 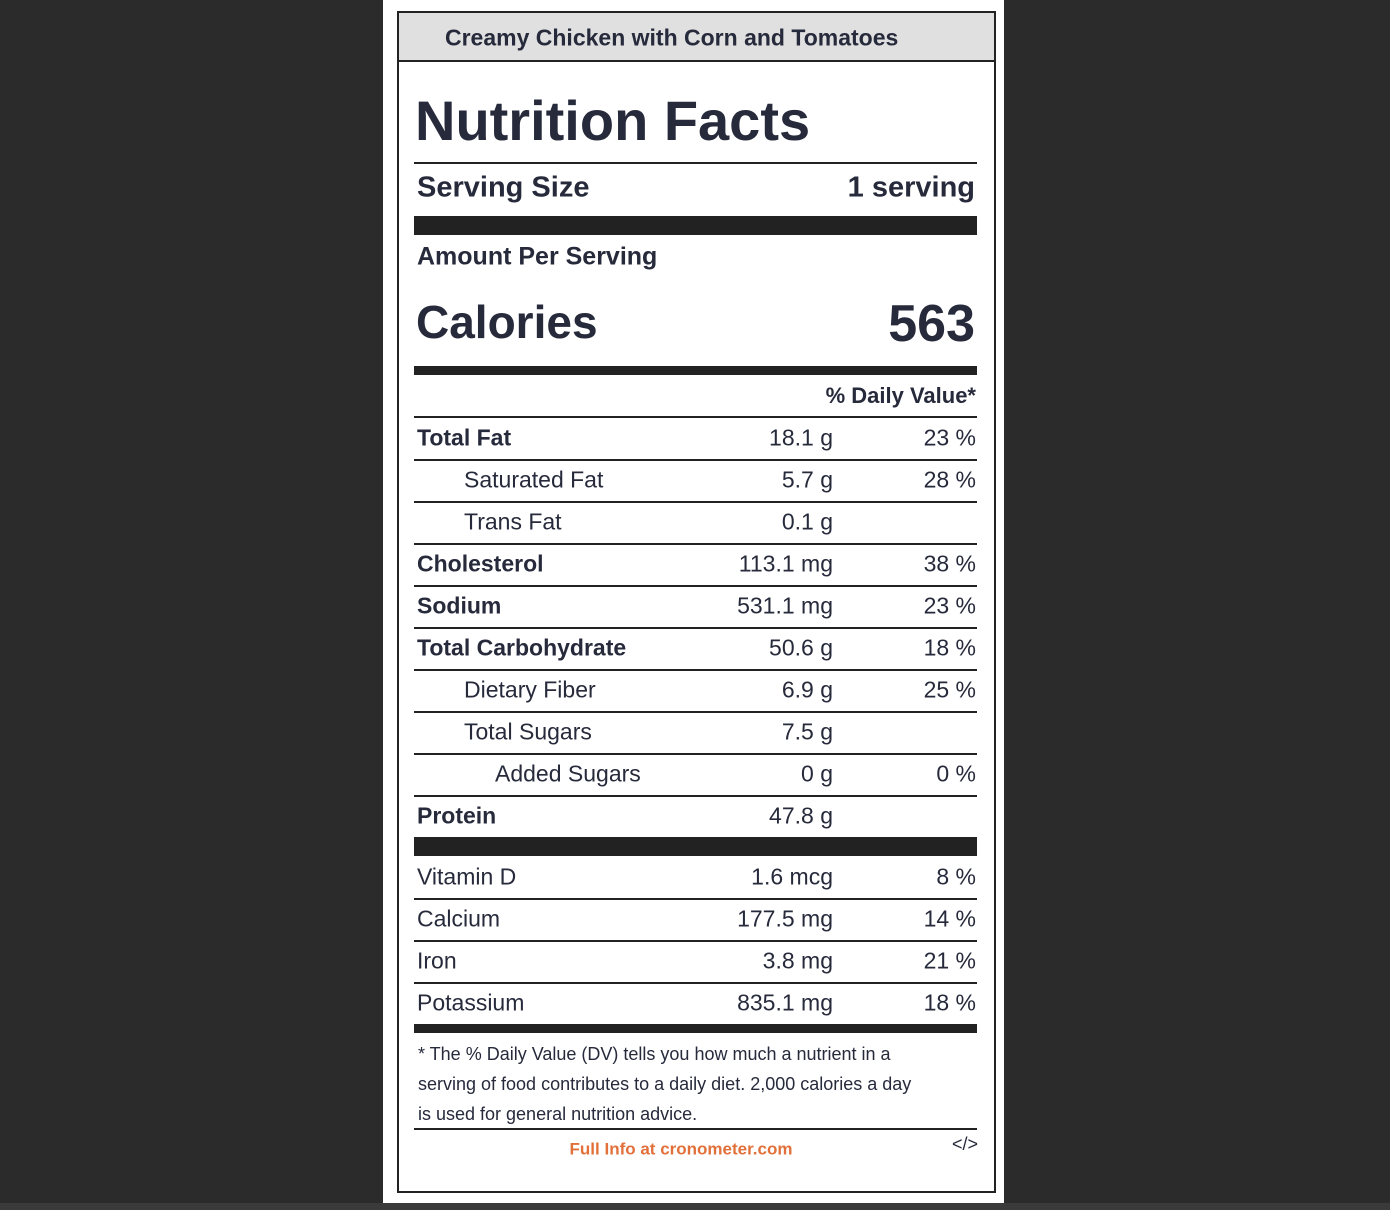 I want to click on recipe-title: Creamy Chicken with Corn and Tomatoes, so click(x=672, y=37).